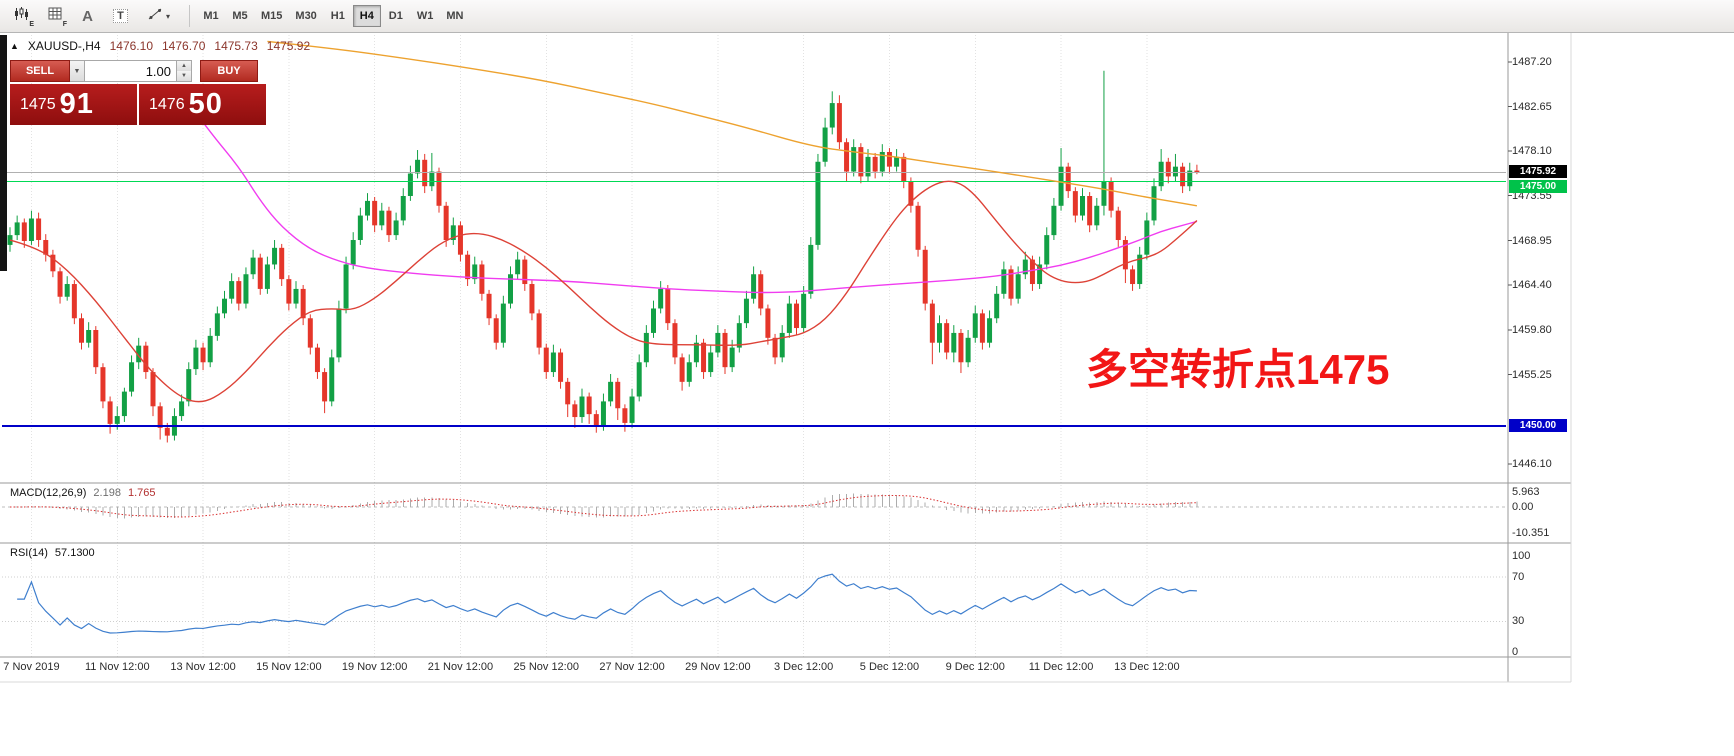  Describe the element at coordinates (337, 16) in the screenshot. I see `timeframe-button-h1: H1` at that location.